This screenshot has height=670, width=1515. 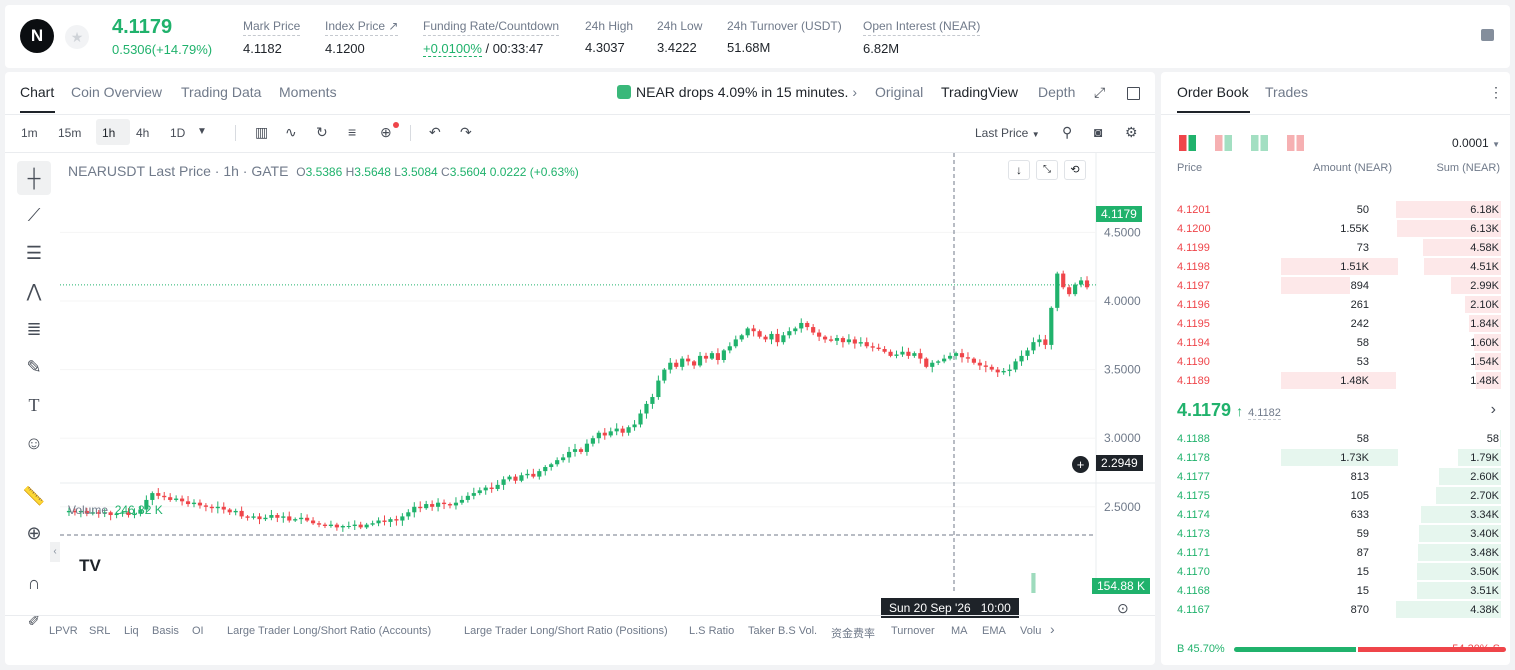 What do you see at coordinates (202, 131) in the screenshot?
I see `timeframe-dropdown-icon: ▼` at bounding box center [202, 131].